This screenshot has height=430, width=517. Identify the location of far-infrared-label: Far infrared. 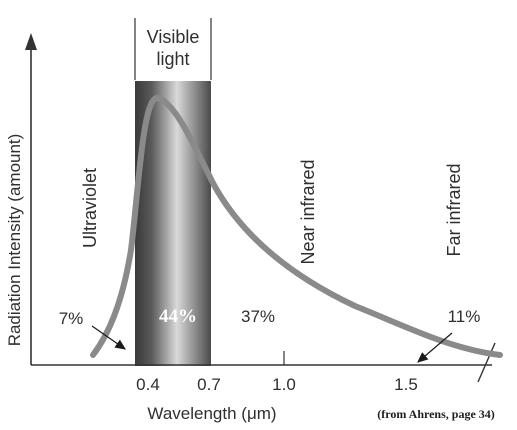
(454, 209).